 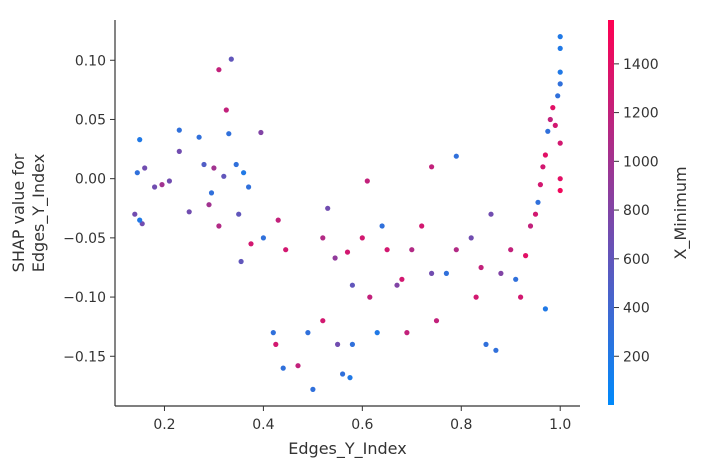 What do you see at coordinates (362, 425) in the screenshot?
I see `x-tick-label: 0.6` at bounding box center [362, 425].